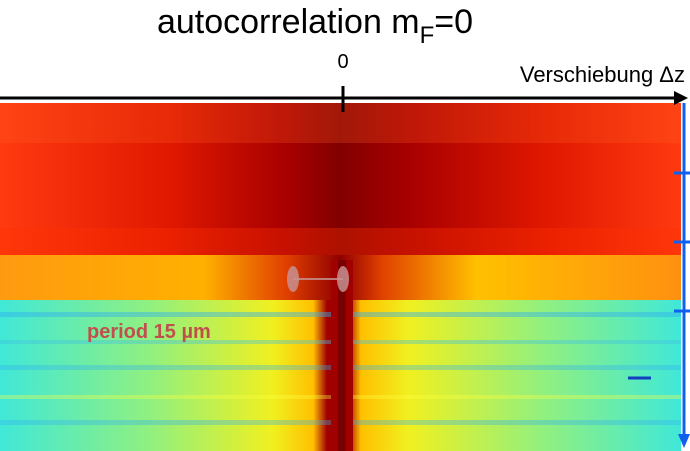  I want to click on period-marker, so click(318, 279).